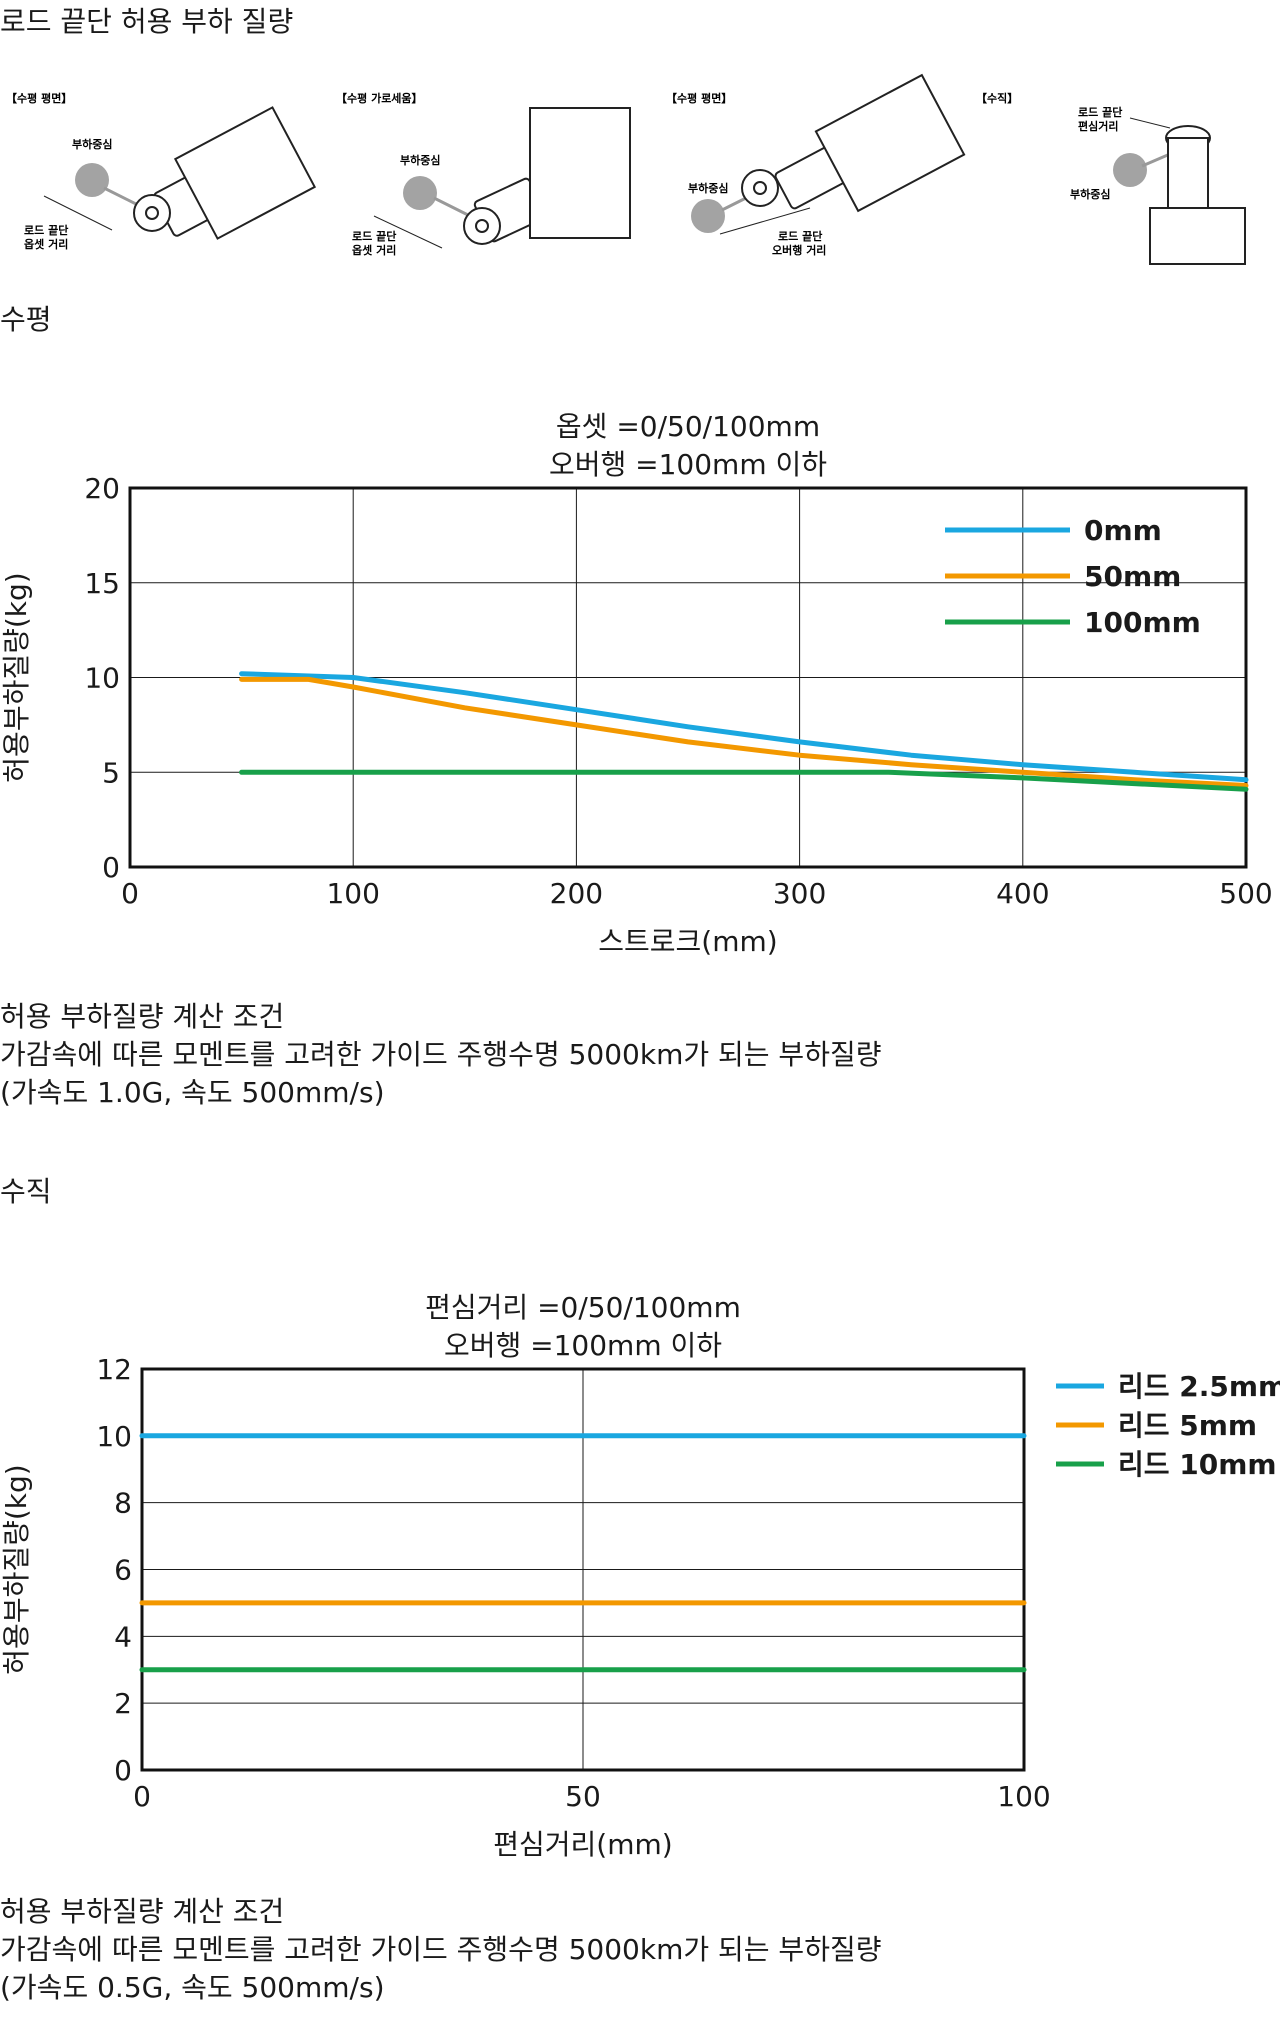 The width and height of the screenshot is (1280, 2041). What do you see at coordinates (799, 893) in the screenshot?
I see `x-tick-label: 300` at bounding box center [799, 893].